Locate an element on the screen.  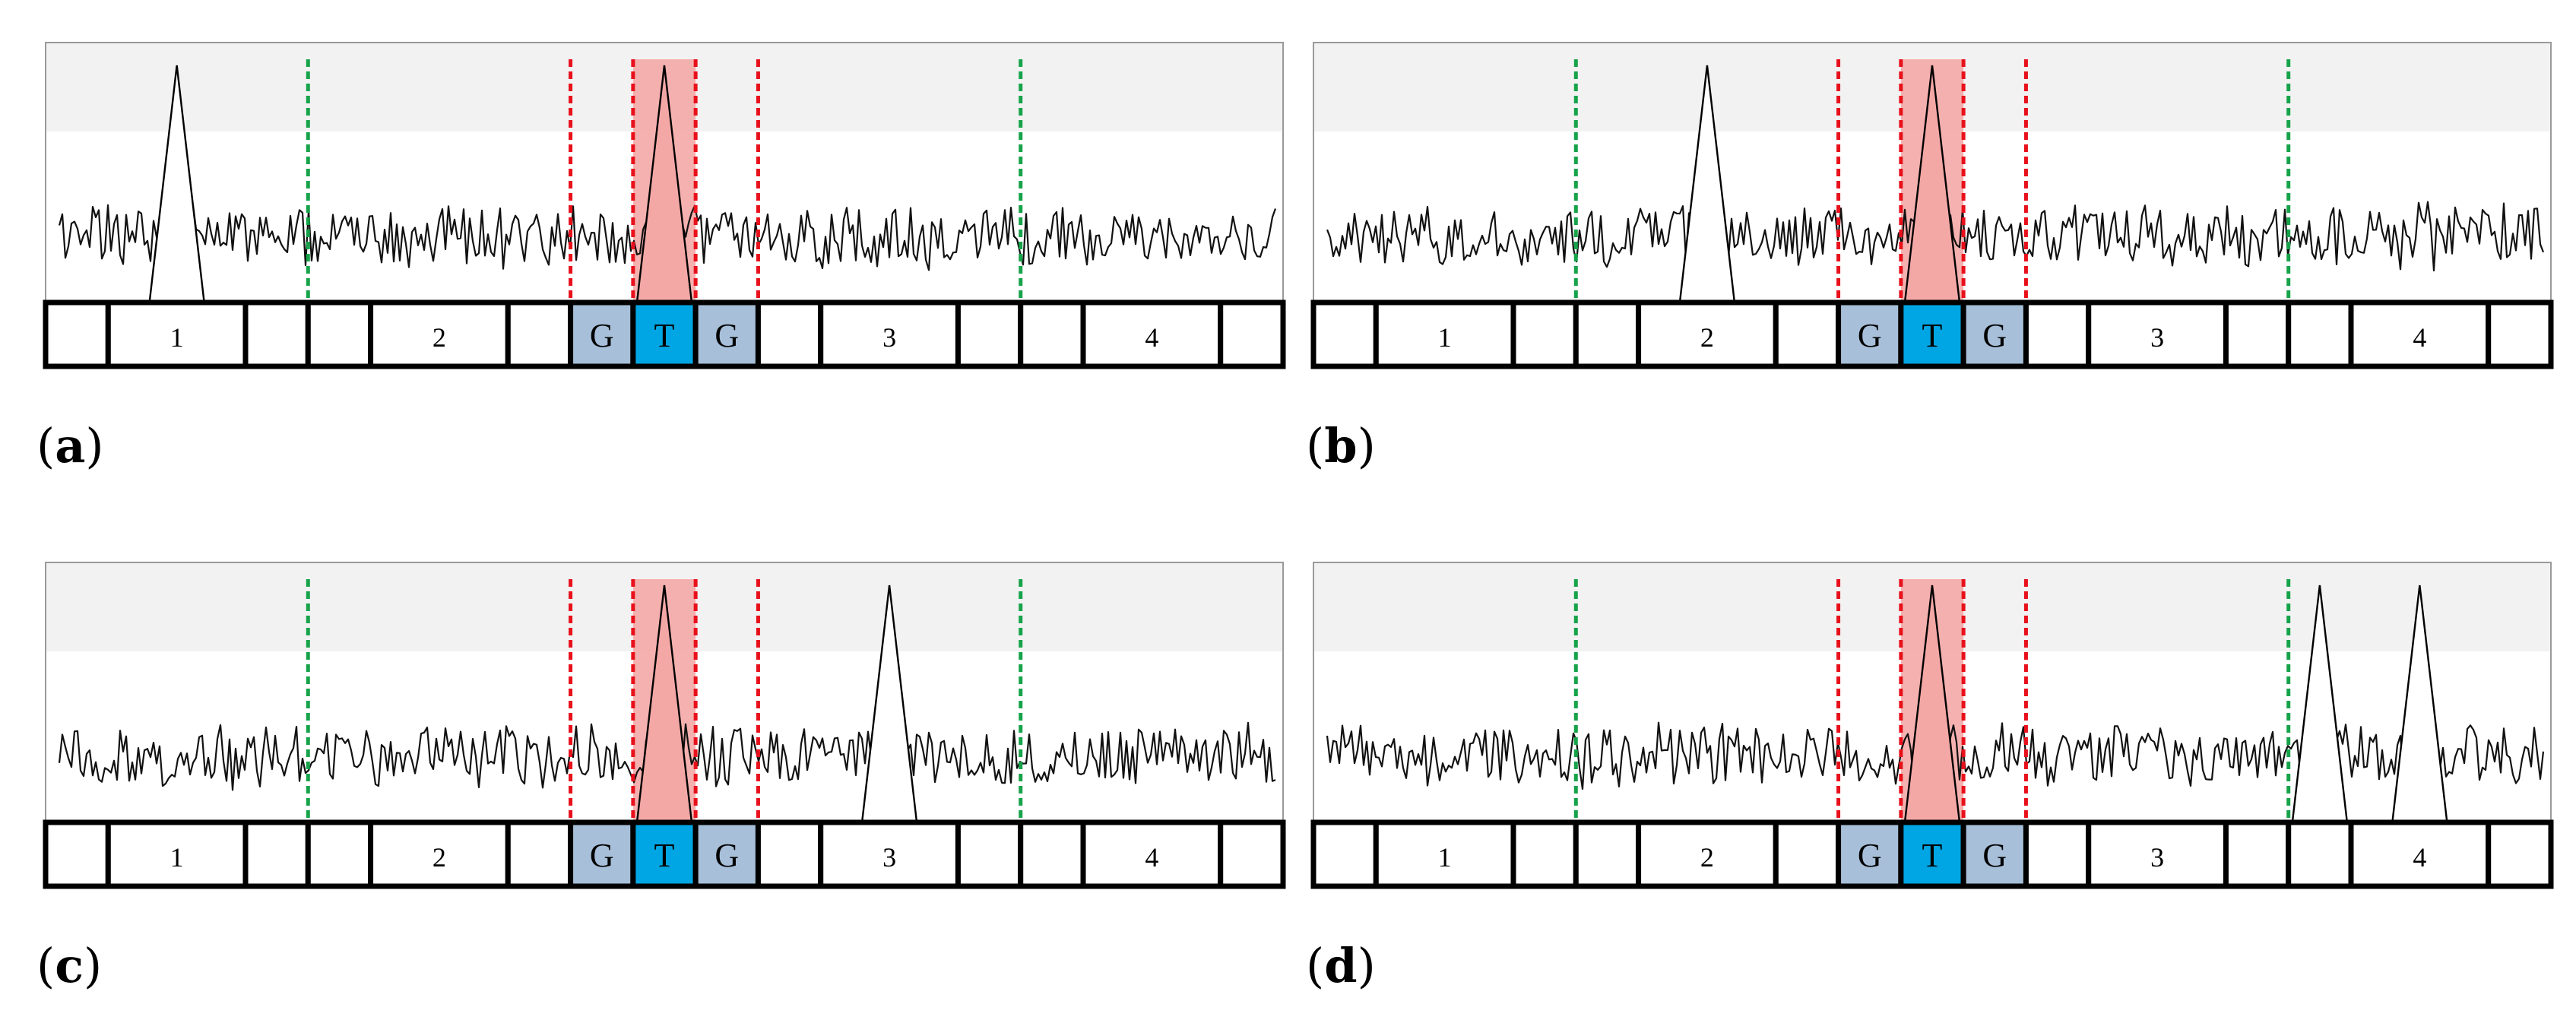
panel-label-a: (a) is located at coordinates (70, 446).